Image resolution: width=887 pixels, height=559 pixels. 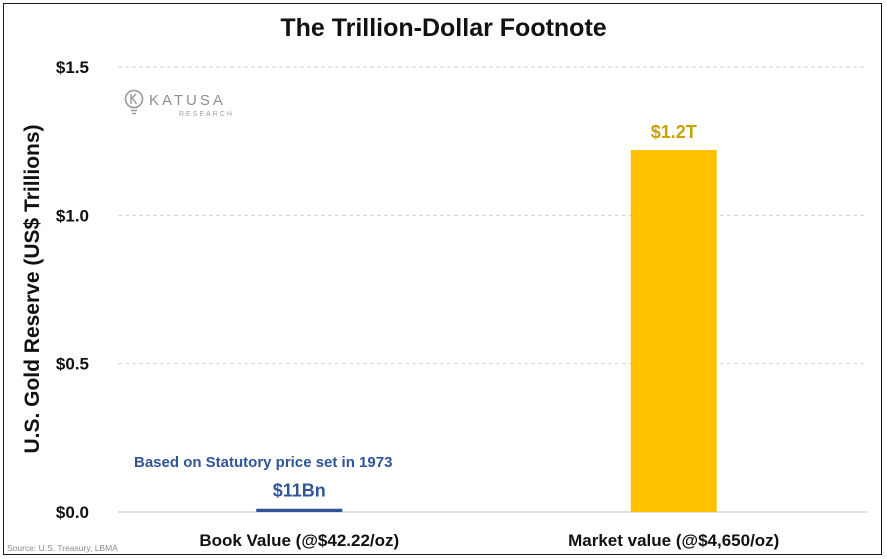 What do you see at coordinates (72, 67) in the screenshot?
I see `y-tick-label: $1.5` at bounding box center [72, 67].